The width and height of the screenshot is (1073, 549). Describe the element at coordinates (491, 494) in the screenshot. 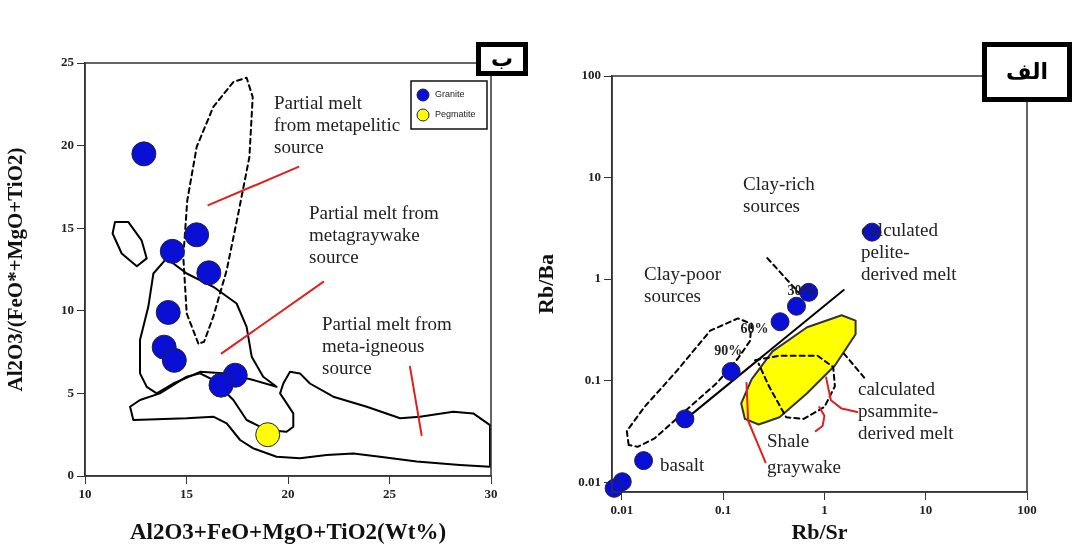

I see `x-tick-label: 30` at that location.